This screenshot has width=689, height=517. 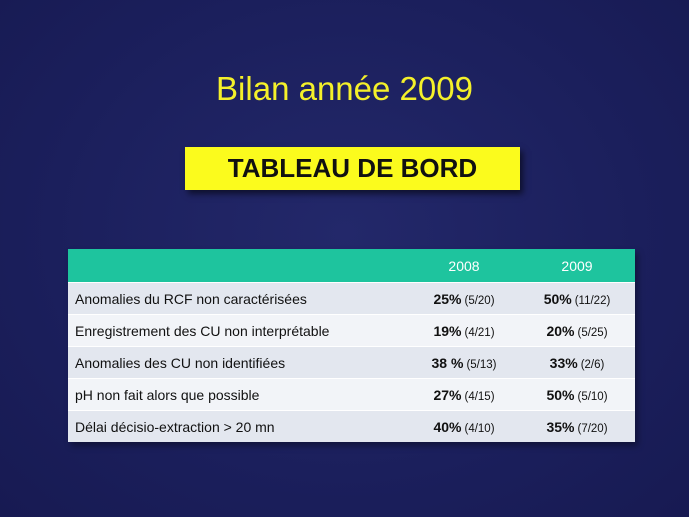 What do you see at coordinates (479, 396) in the screenshot?
I see `fraction: (4/15)` at bounding box center [479, 396].